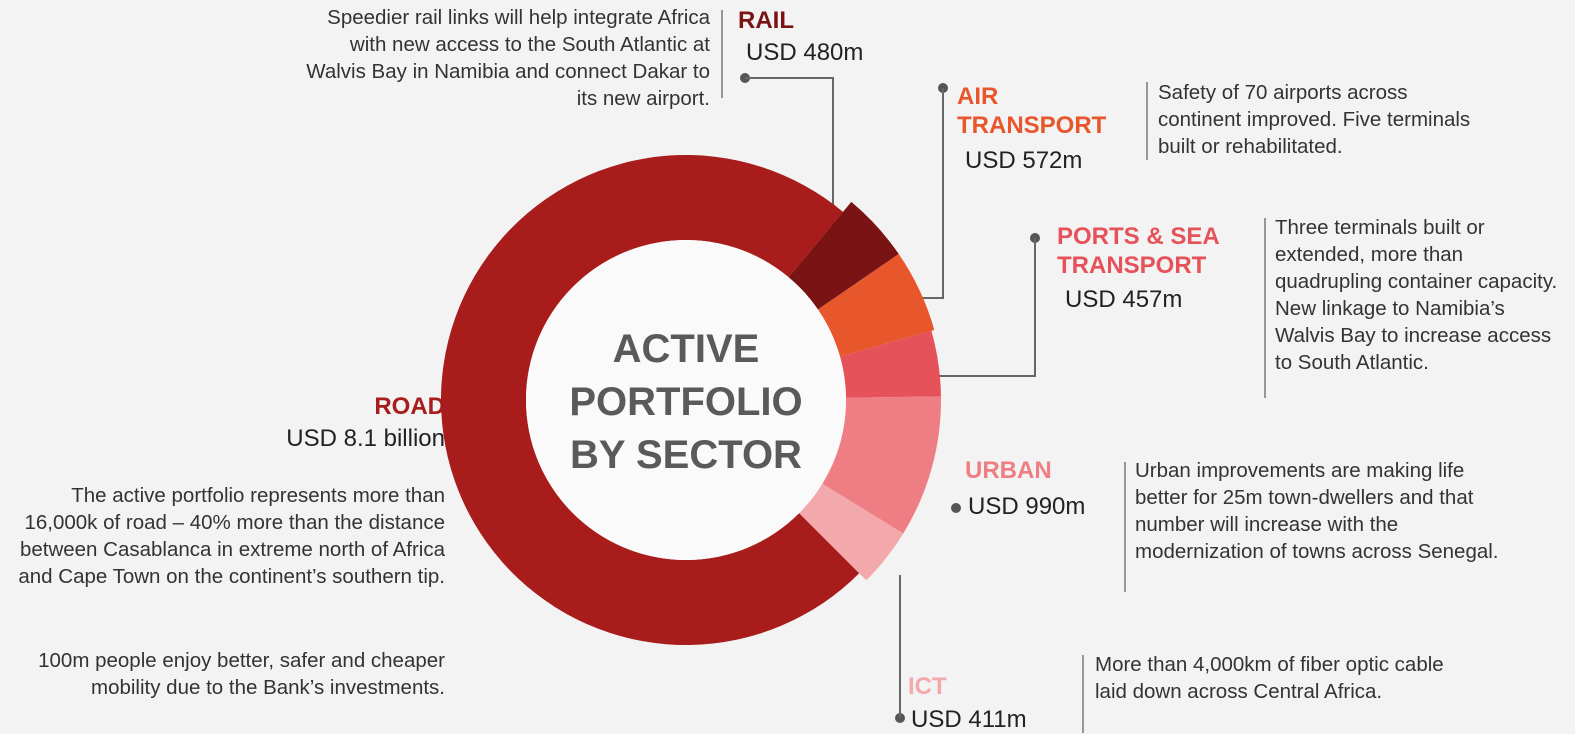  I want to click on sector-label: RAIL, so click(766, 20).